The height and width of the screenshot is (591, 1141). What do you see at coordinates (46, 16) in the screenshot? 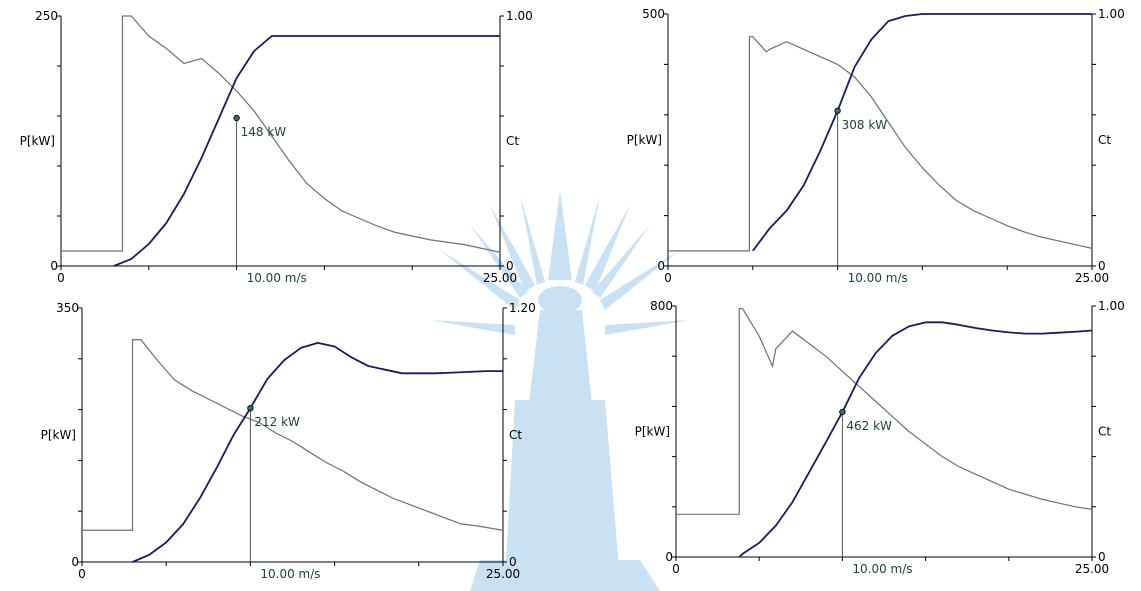
I see `y-tick-label-max: 250` at bounding box center [46, 16].